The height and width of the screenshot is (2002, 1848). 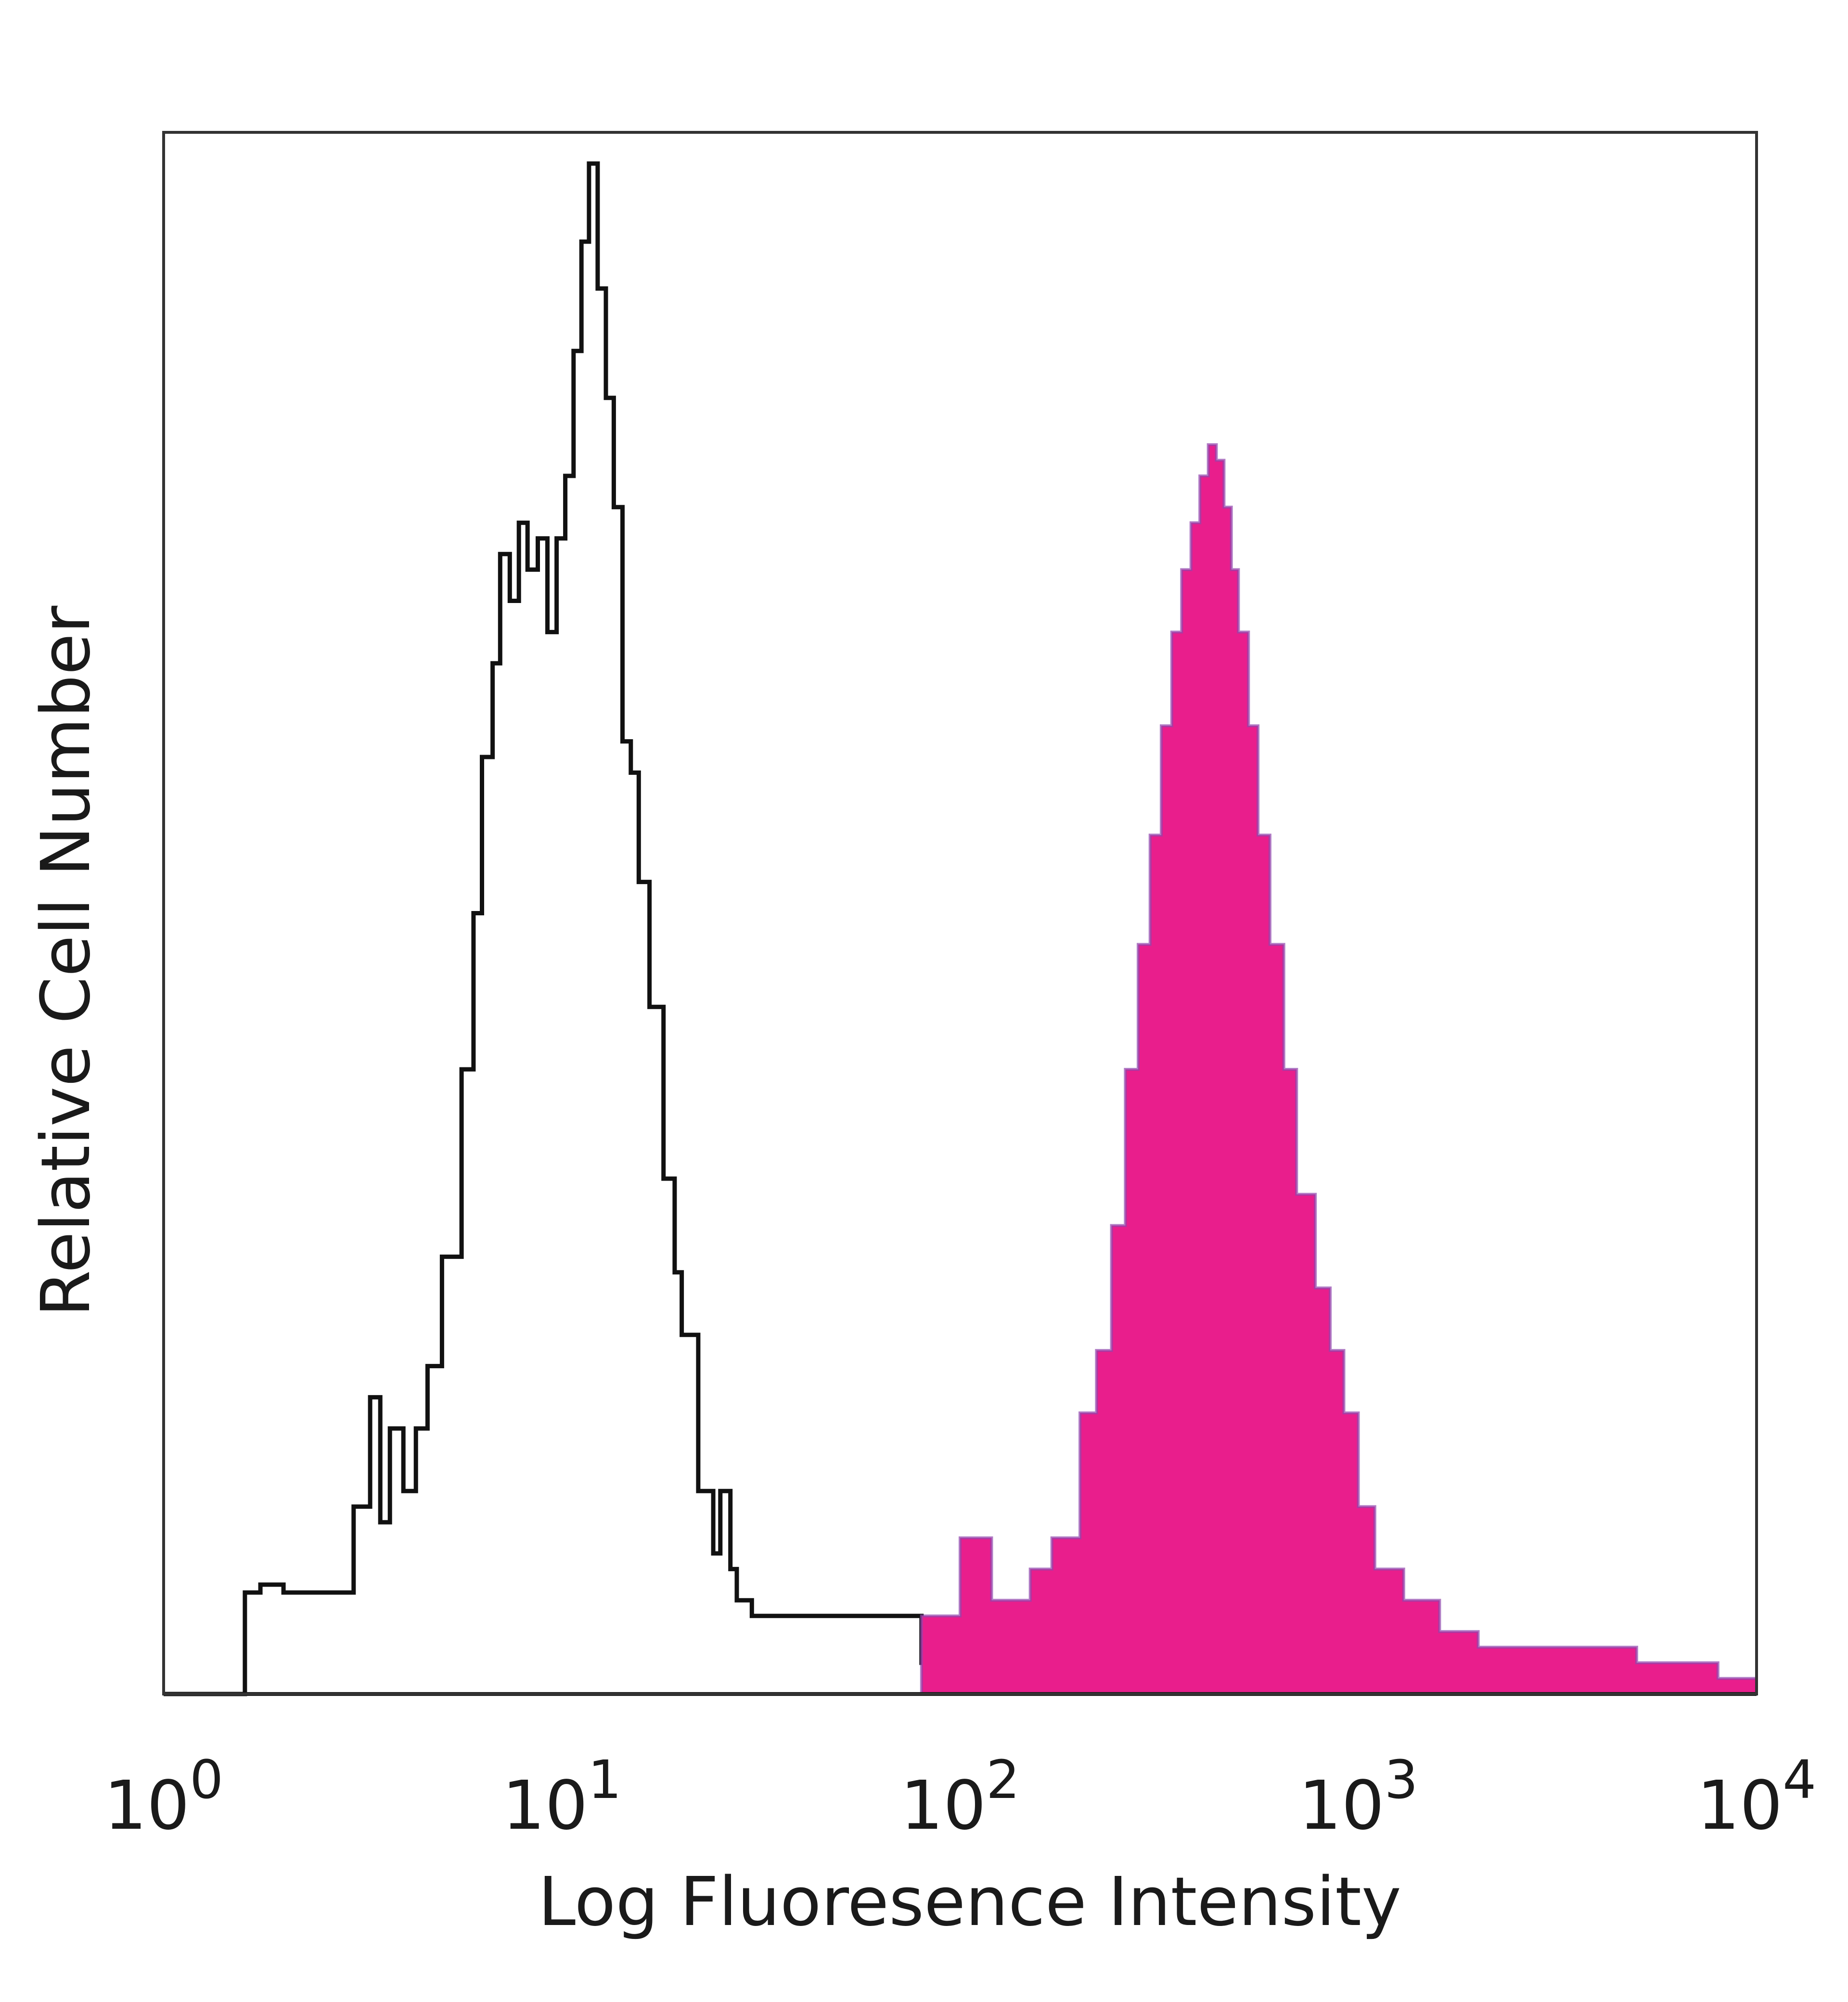 I want to click on x-tick-label: 10², so click(x=960, y=1797).